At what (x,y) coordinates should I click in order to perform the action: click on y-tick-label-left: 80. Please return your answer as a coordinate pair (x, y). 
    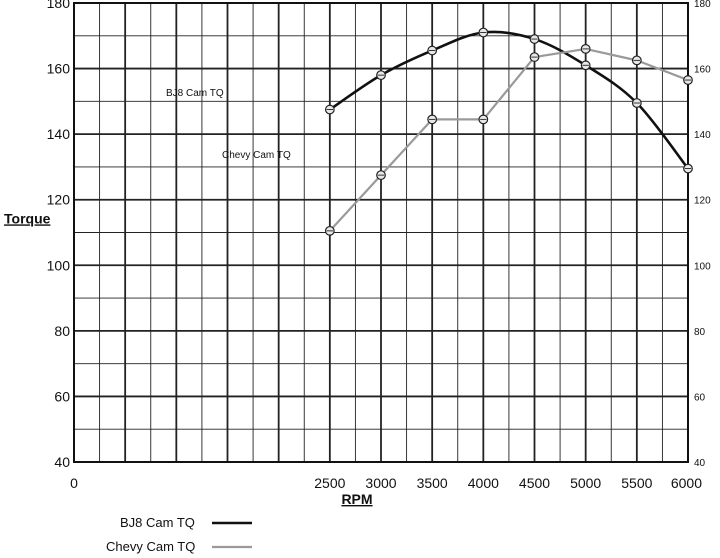
    Looking at the image, I should click on (62, 331).